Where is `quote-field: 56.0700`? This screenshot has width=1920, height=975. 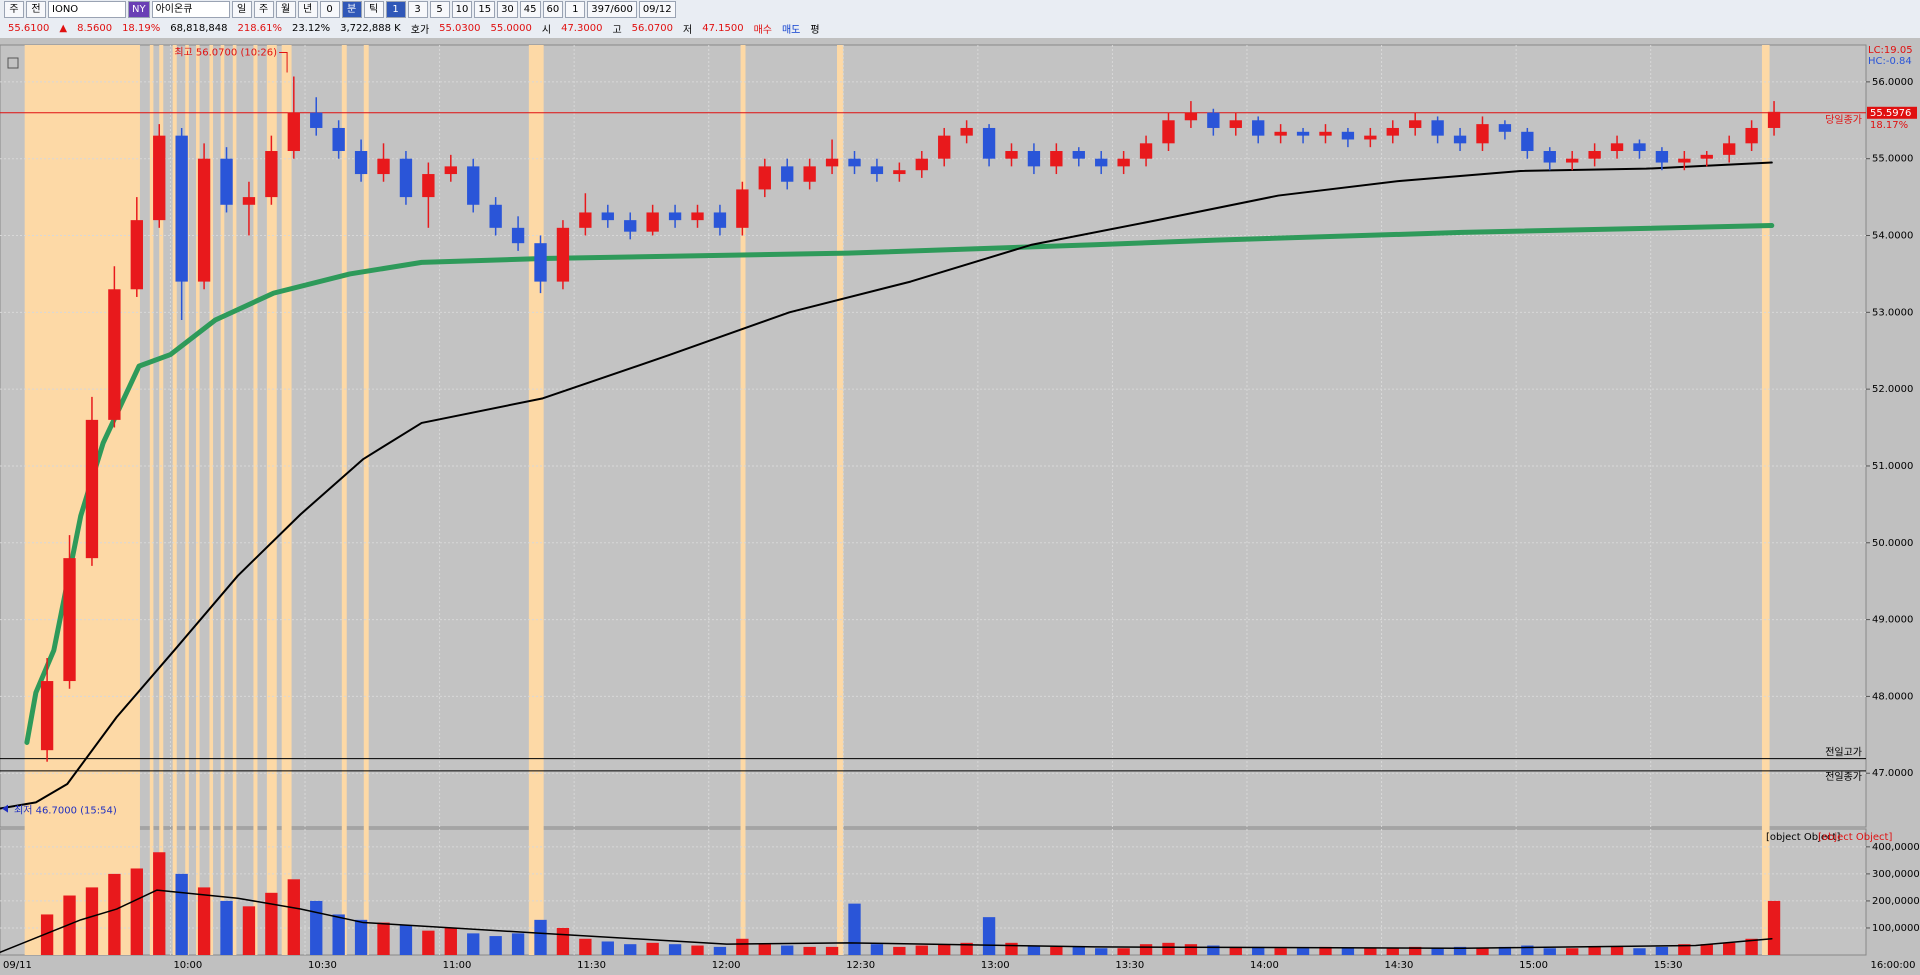
quote-field: 56.0700 is located at coordinates (652, 28).